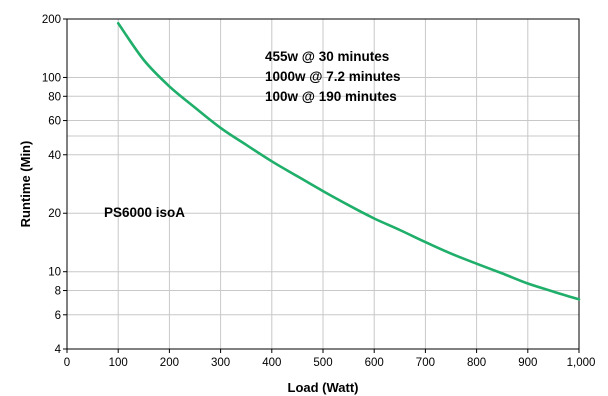  Describe the element at coordinates (331, 96) in the screenshot. I see `annotation-100w: 100w @ 190 minutes` at that location.